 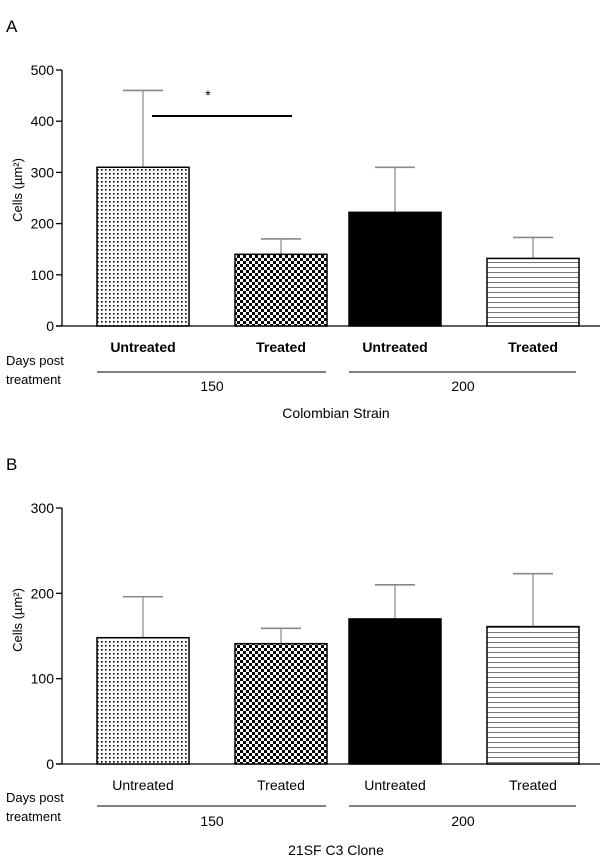 I want to click on panel-label: A, so click(x=12, y=26).